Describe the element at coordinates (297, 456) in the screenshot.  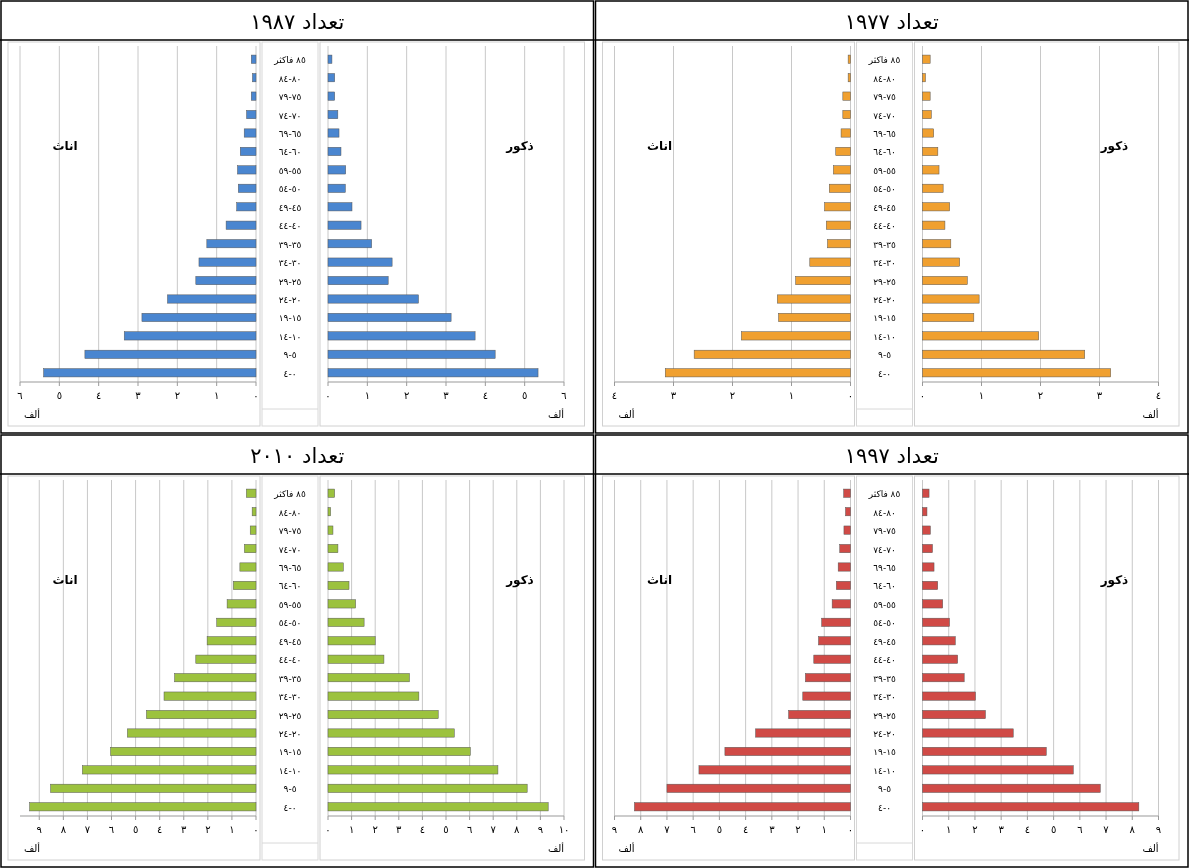
I see `title: تعداد ٢٠١٠` at that location.